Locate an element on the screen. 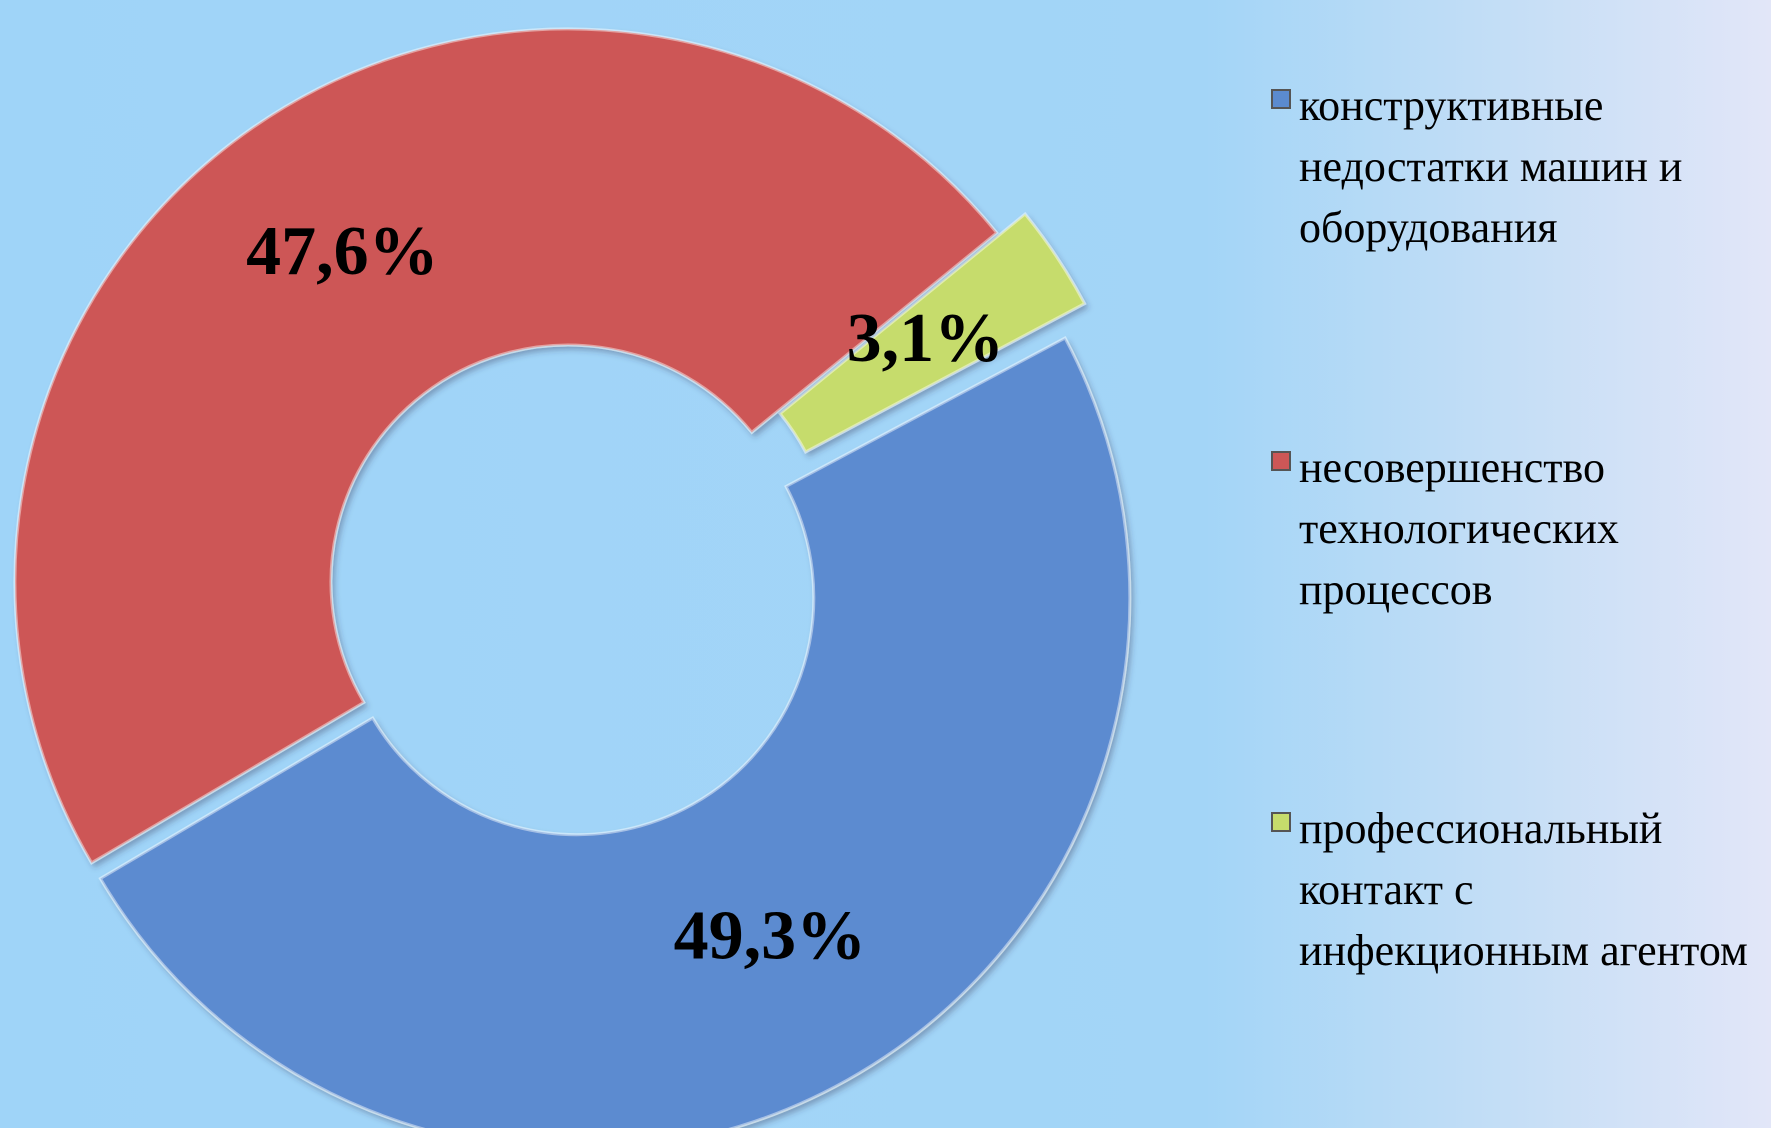 This screenshot has width=1771, height=1128. legend-label: несовершенство технологических процессов is located at coordinates (1459, 528).